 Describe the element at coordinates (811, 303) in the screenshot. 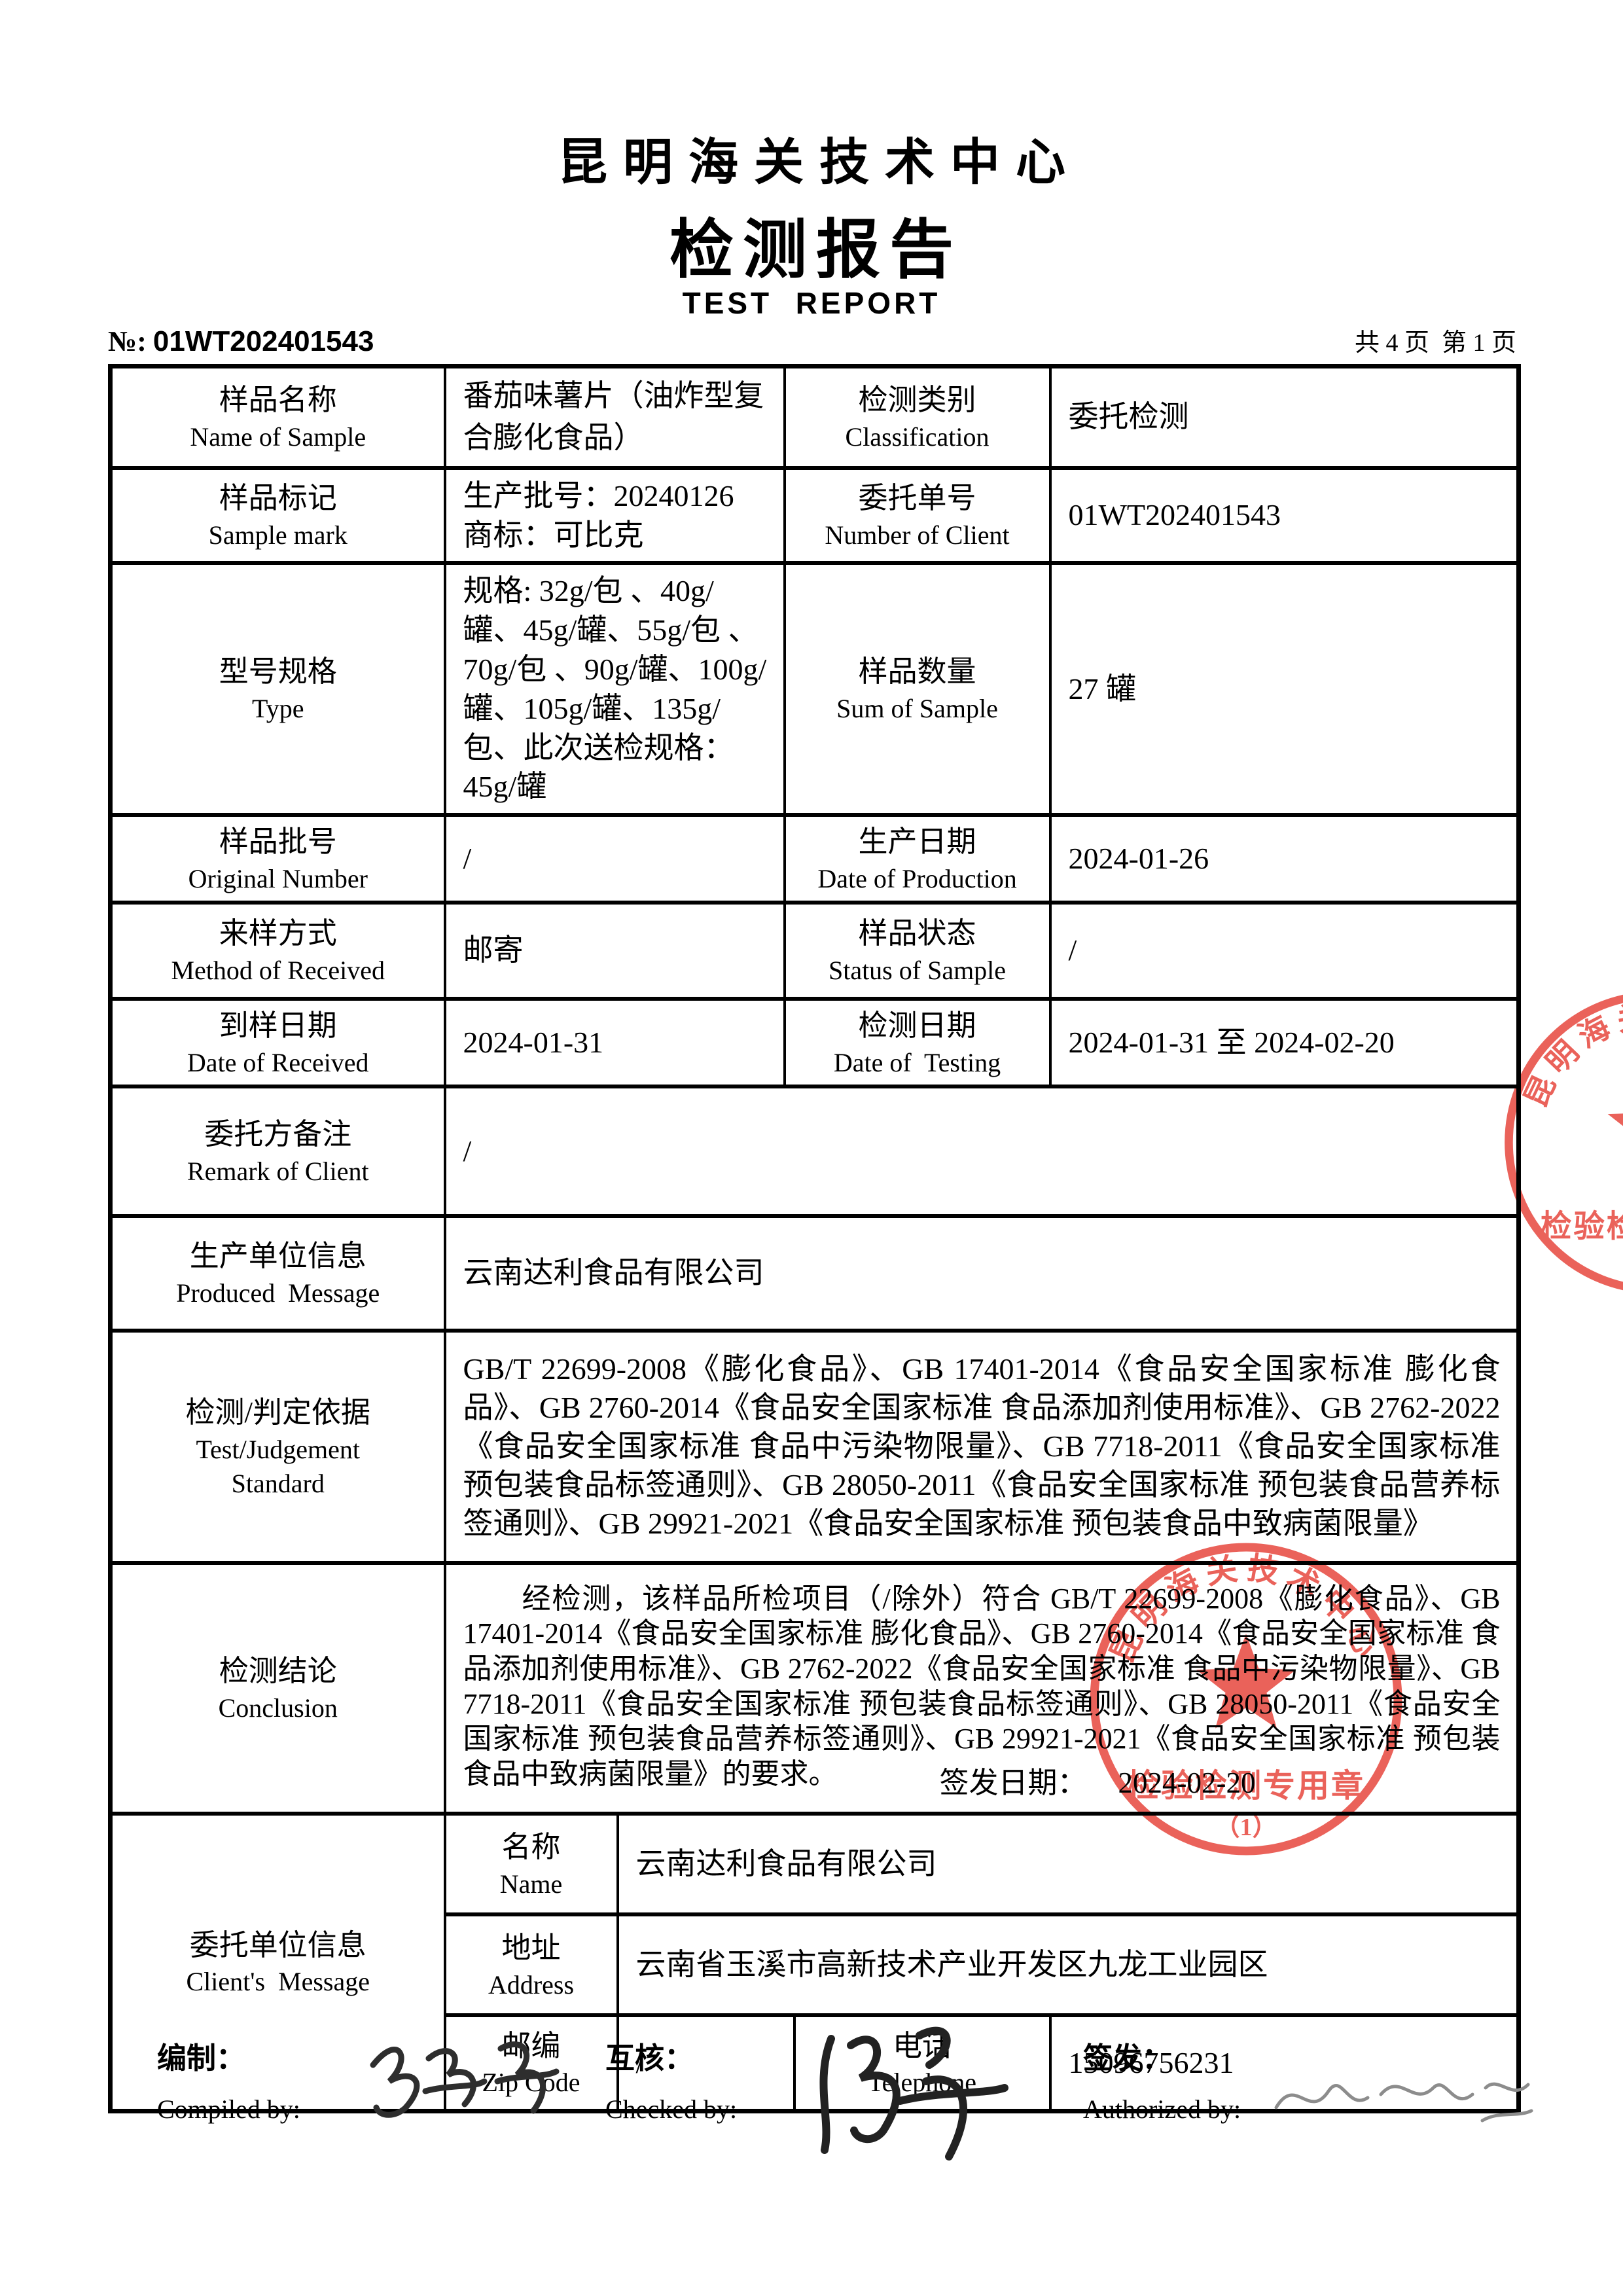

I see `report-title-en: TEST REPORT` at that location.